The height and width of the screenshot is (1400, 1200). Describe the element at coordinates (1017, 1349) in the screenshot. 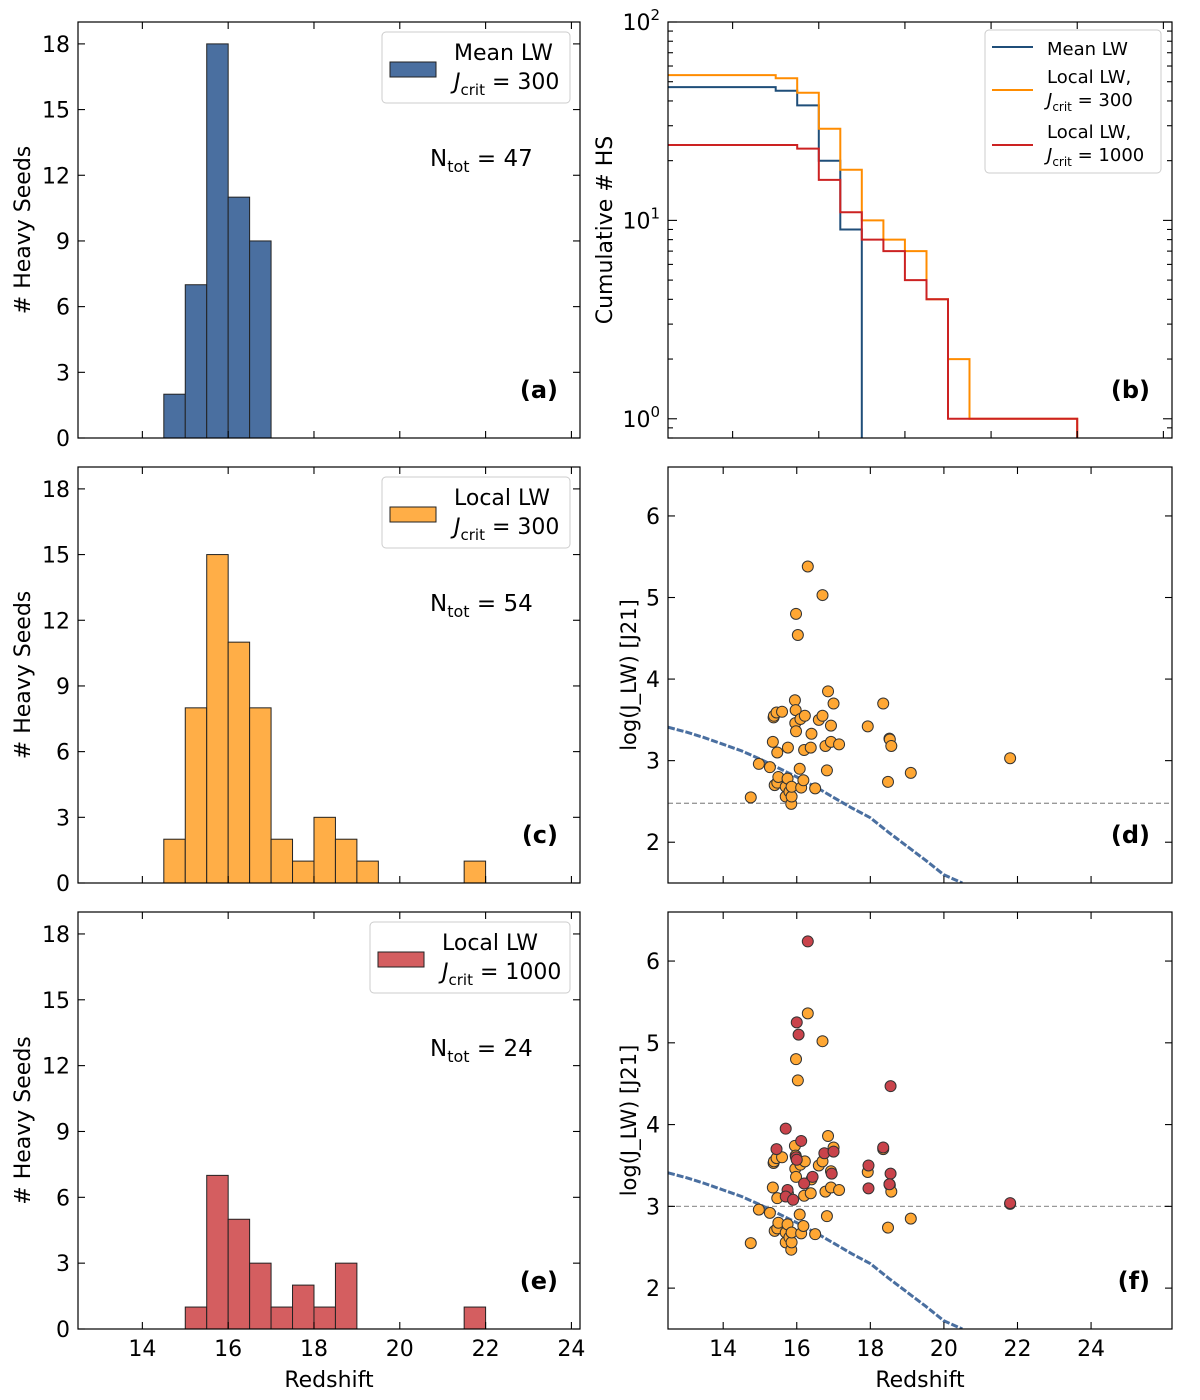

I see `x-tick-label: 22` at that location.